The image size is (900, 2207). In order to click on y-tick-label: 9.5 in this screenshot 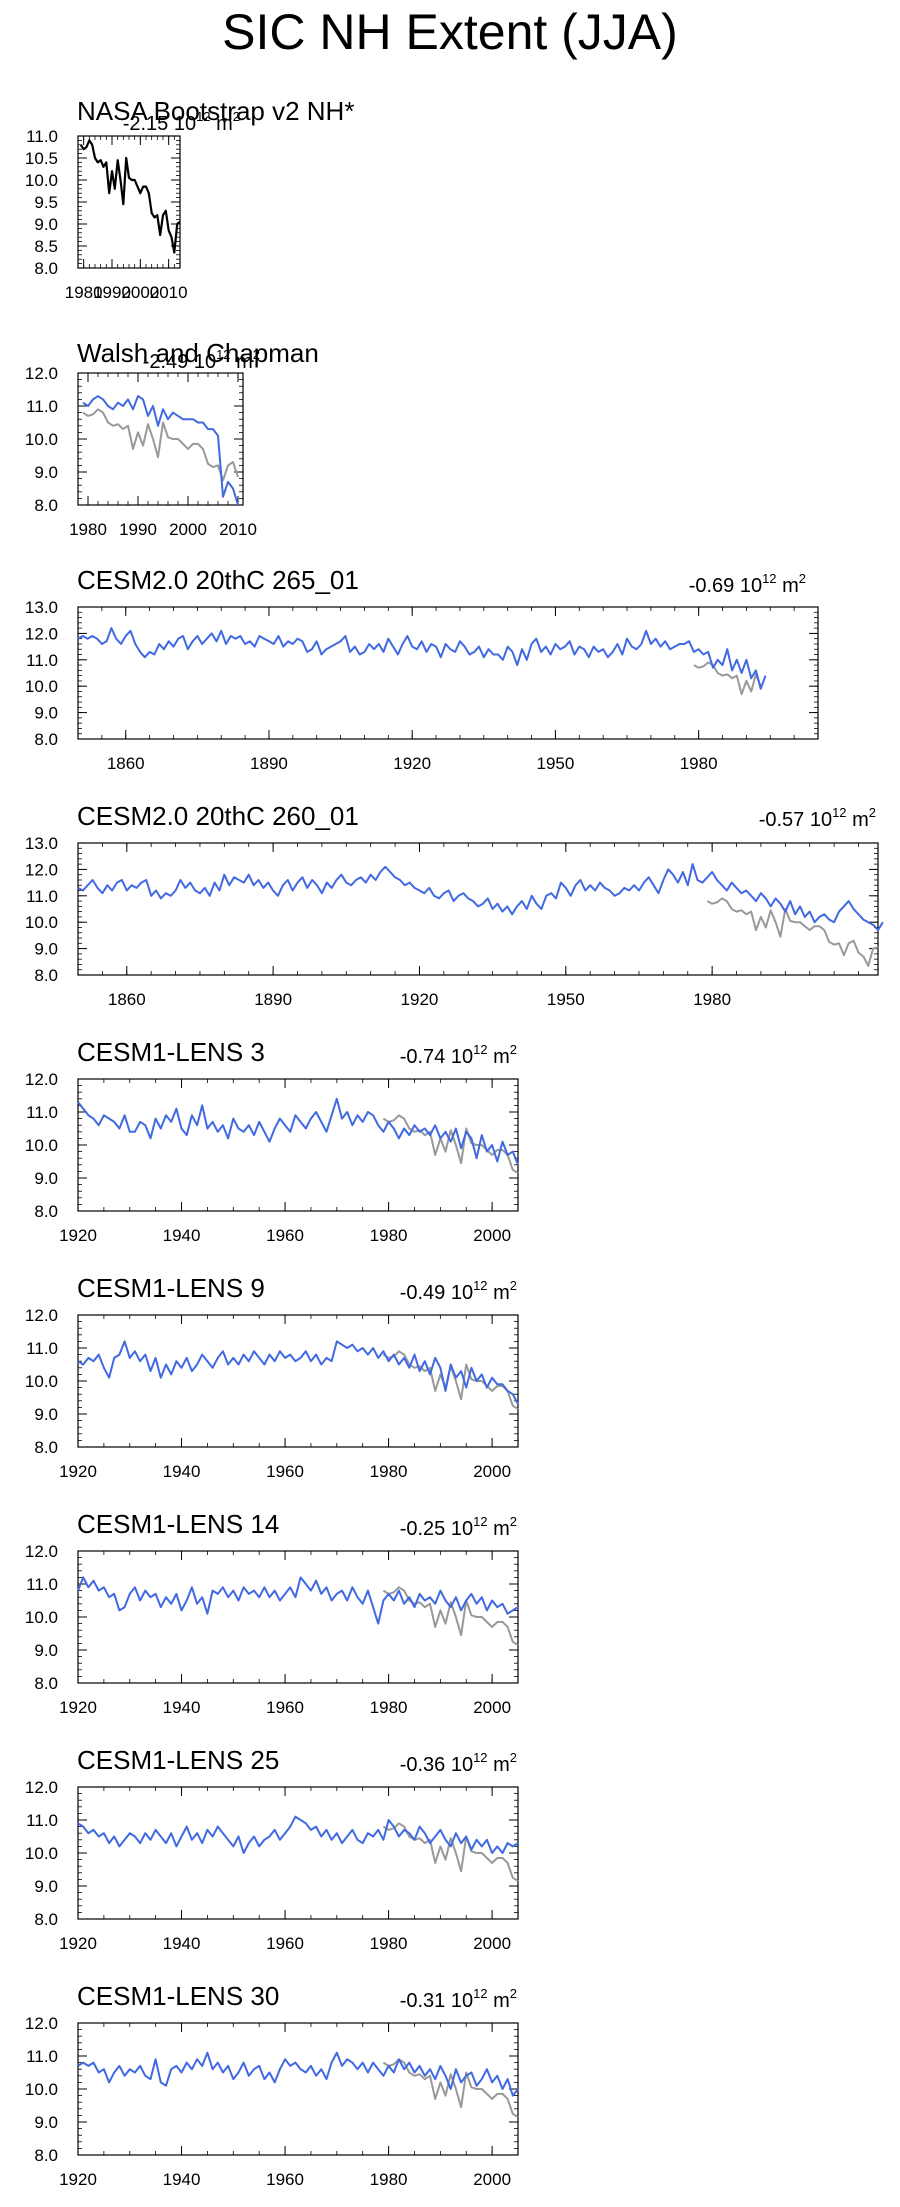, I will do `click(46, 202)`.